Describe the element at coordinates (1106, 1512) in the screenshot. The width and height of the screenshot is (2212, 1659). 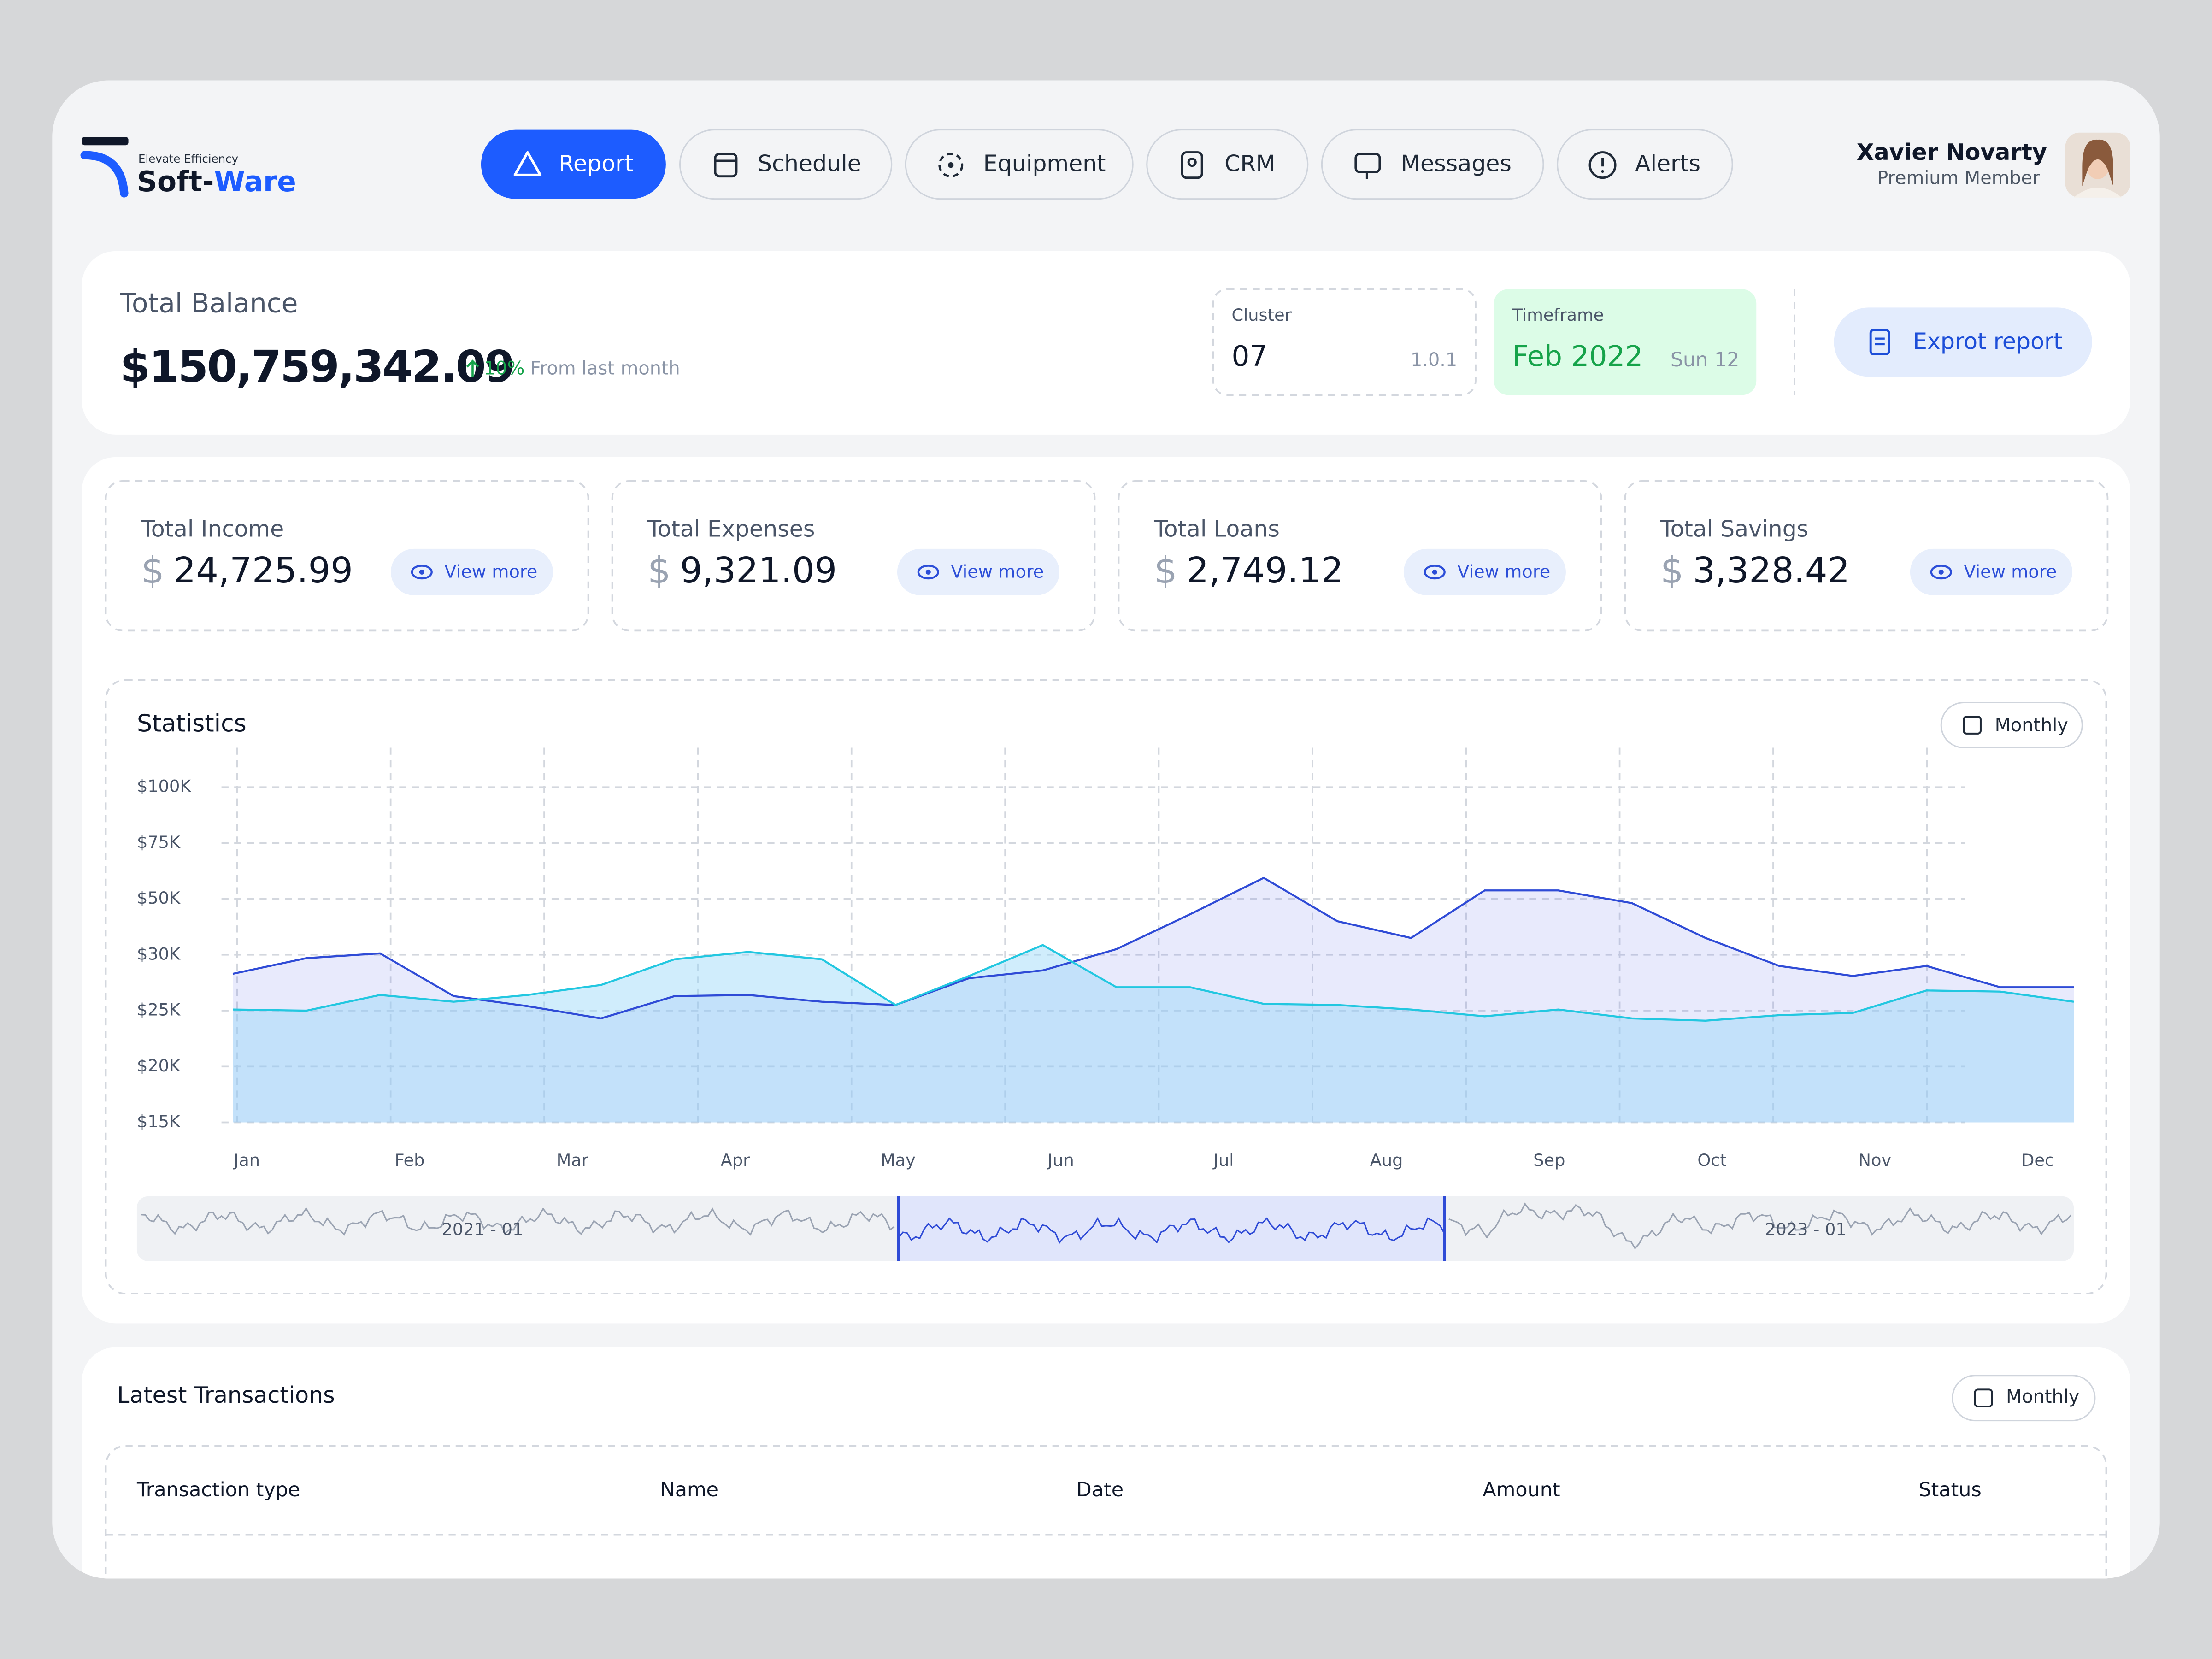
I see `table-frame` at that location.